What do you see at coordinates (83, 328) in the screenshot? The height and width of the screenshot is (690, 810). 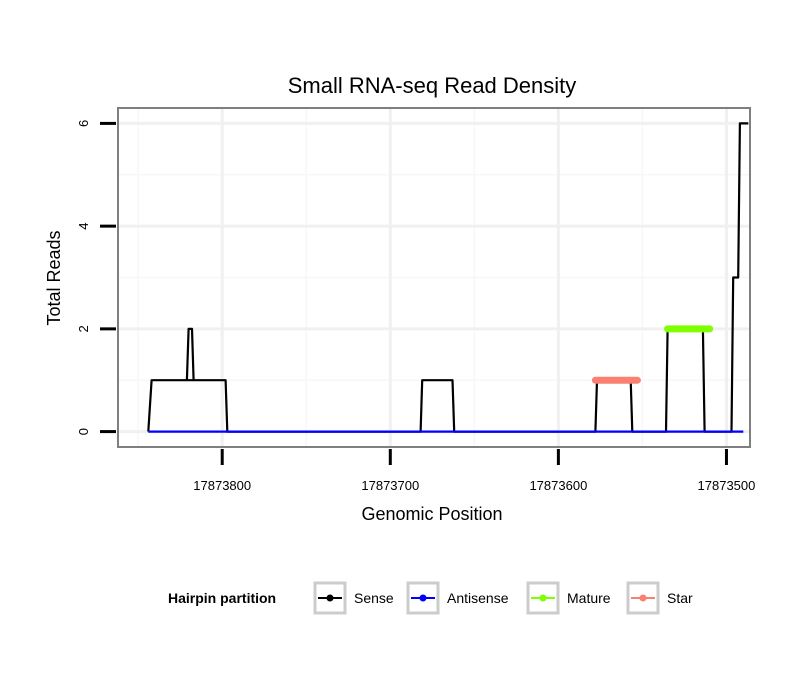 I see `y-tick-label: 2` at bounding box center [83, 328].